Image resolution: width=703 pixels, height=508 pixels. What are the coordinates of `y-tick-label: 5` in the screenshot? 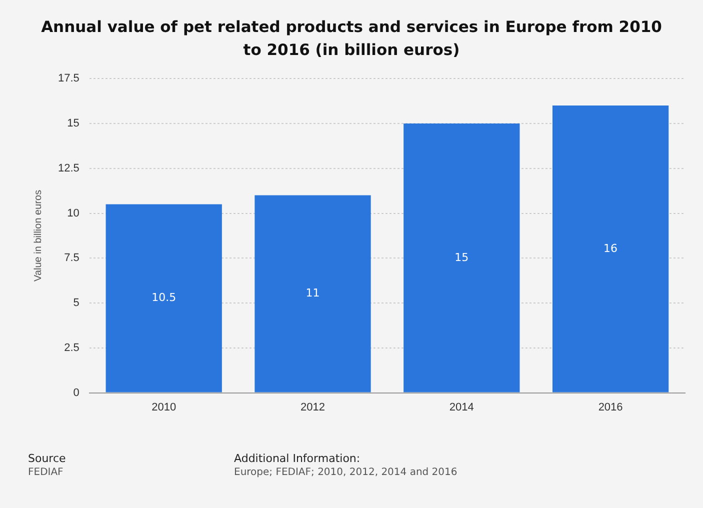 It's located at (76, 303).